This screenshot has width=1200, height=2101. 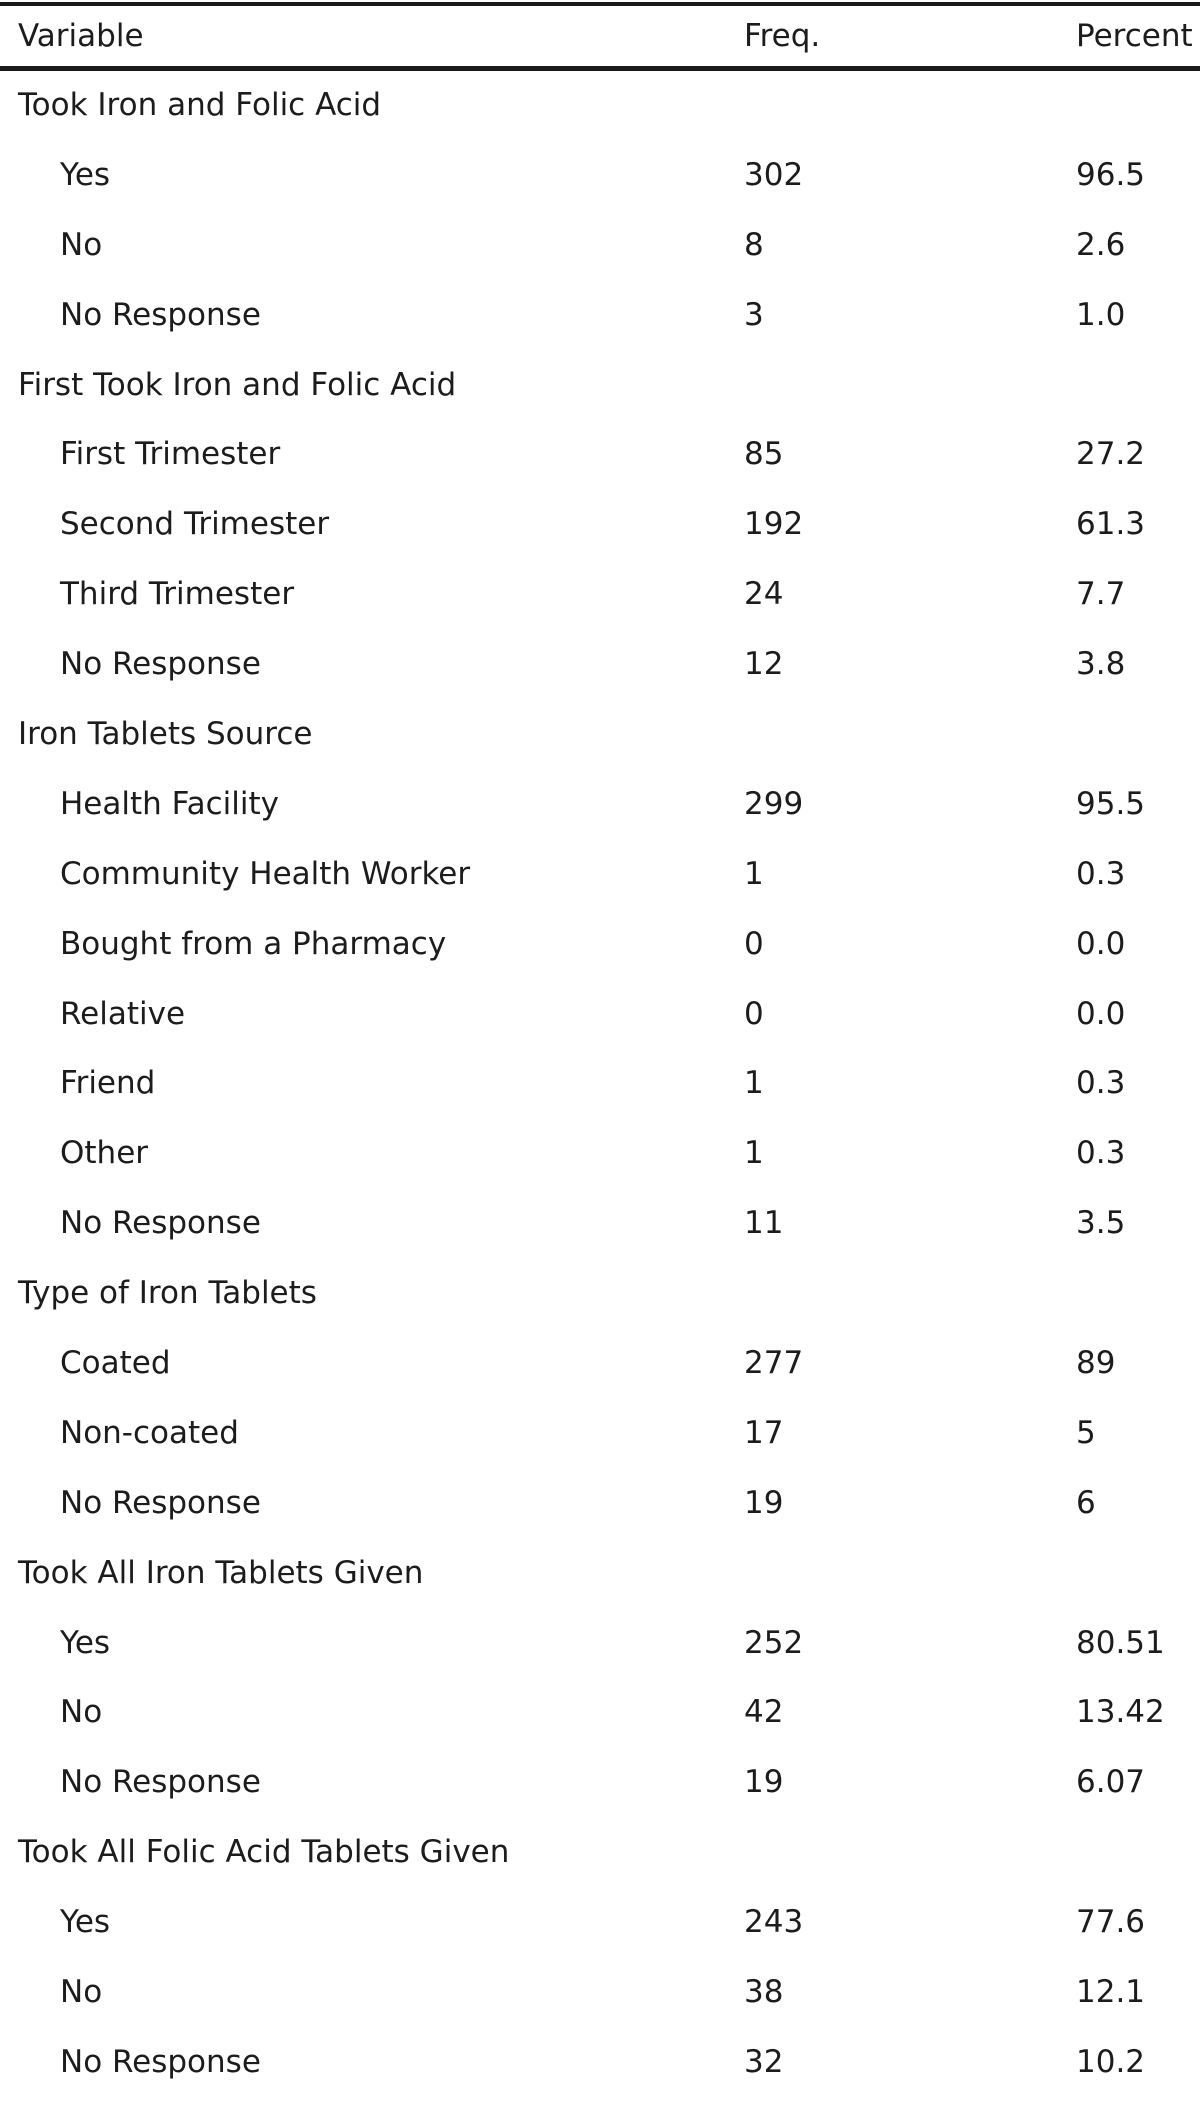 I want to click on row-label: Third Trimester, so click(x=177, y=594).